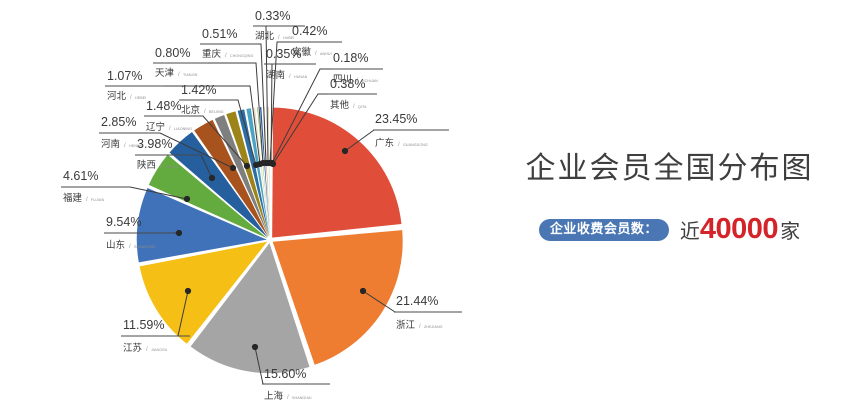 This screenshot has width=852, height=411. I want to click on slice-province-tianjin: 天津, so click(165, 73).